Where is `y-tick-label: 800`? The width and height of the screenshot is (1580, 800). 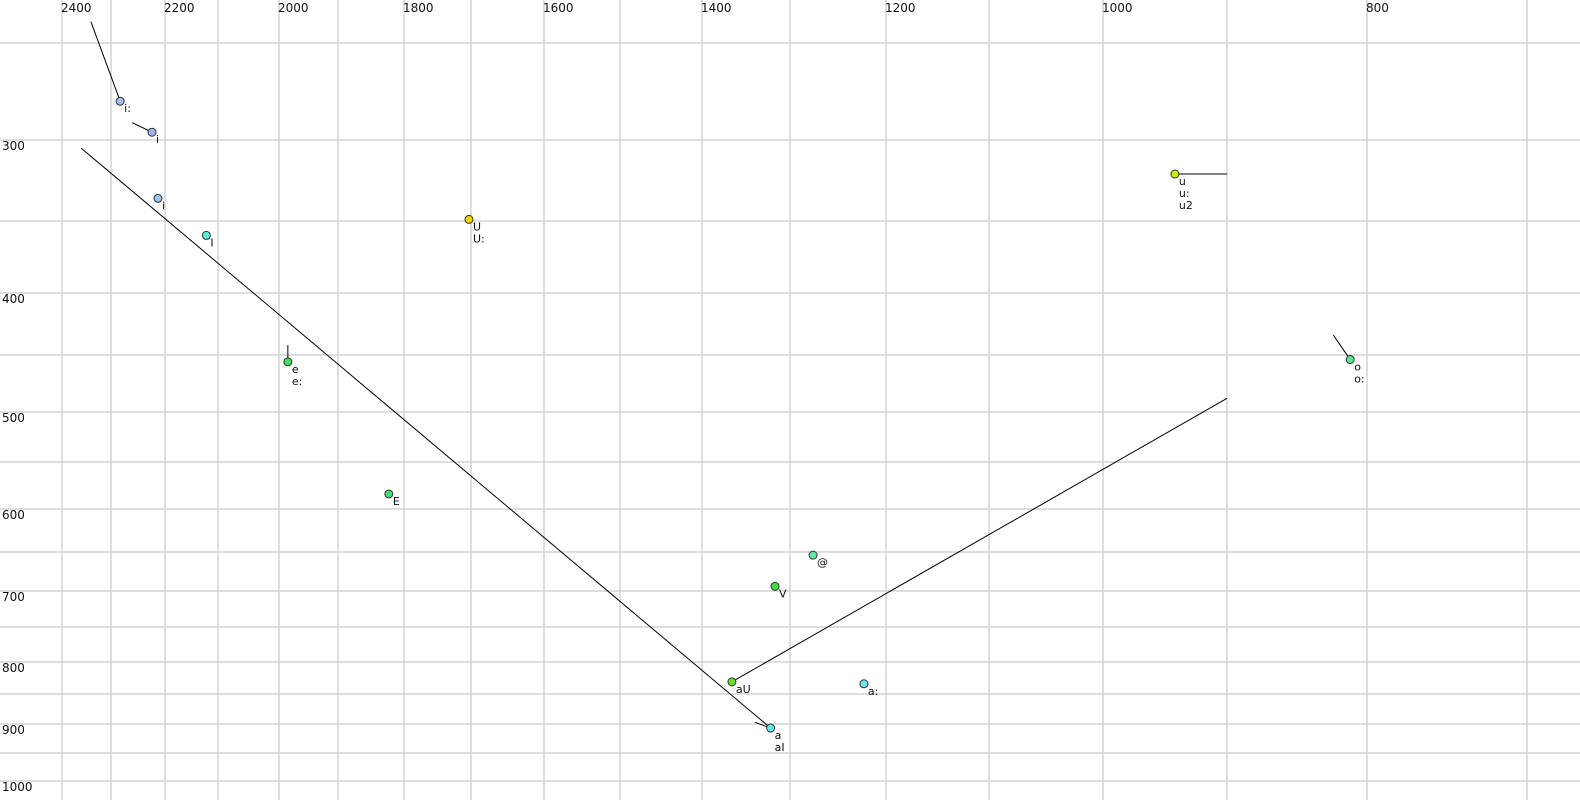 y-tick-label: 800 is located at coordinates (13, 668).